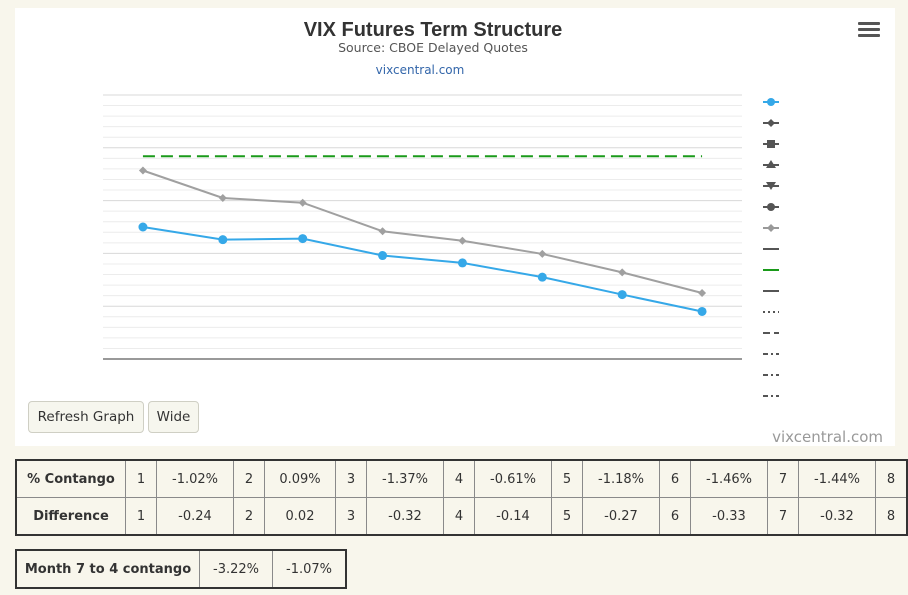 This screenshot has width=908, height=595. Describe the element at coordinates (837, 478) in the screenshot. I see `value-cell: -1.44%` at that location.